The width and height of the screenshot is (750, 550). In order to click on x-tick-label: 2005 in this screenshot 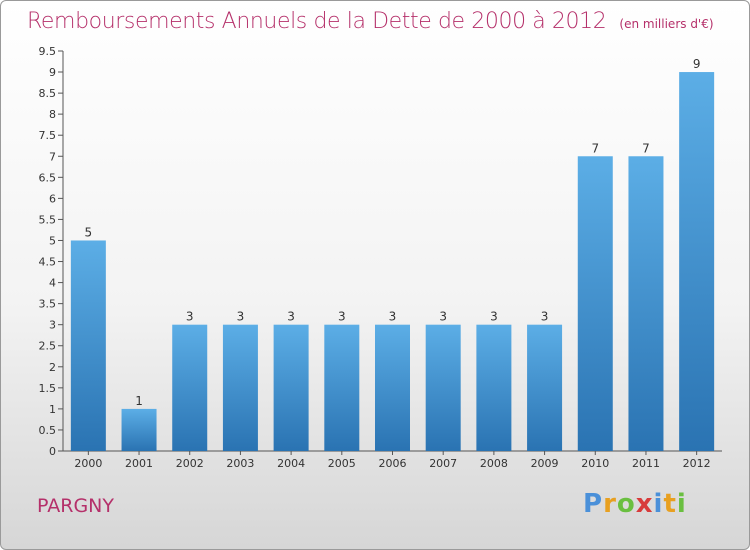, I will do `click(342, 463)`.